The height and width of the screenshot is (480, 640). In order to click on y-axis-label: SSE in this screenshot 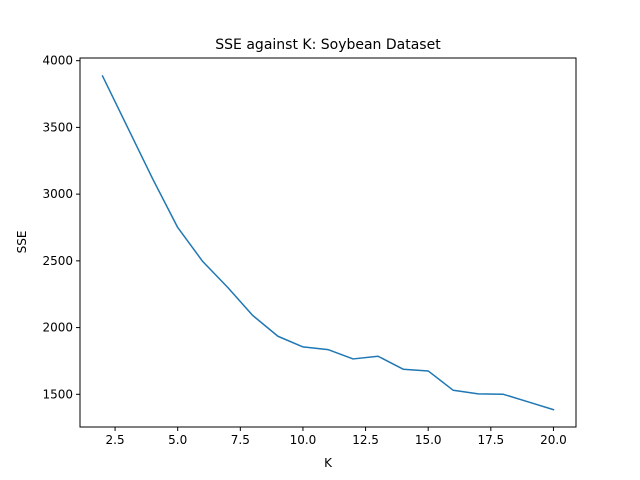, I will do `click(22, 242)`.